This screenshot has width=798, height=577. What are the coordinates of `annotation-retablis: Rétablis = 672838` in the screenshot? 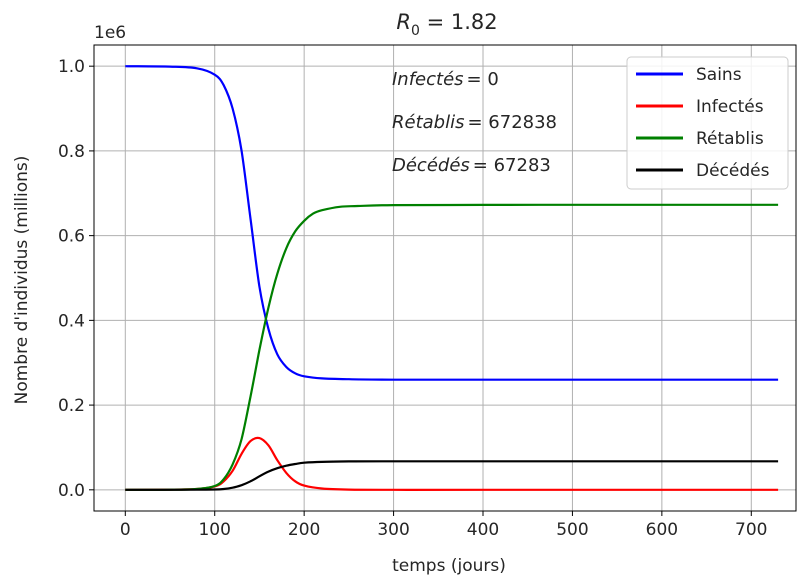 It's located at (474, 122).